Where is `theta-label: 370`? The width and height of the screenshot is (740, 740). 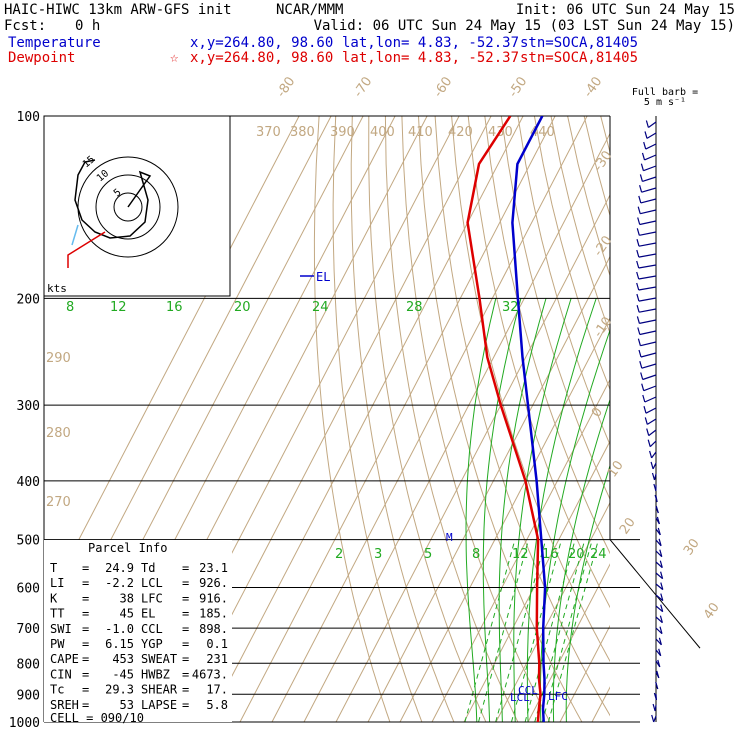
theta-label: 370 is located at coordinates (268, 132).